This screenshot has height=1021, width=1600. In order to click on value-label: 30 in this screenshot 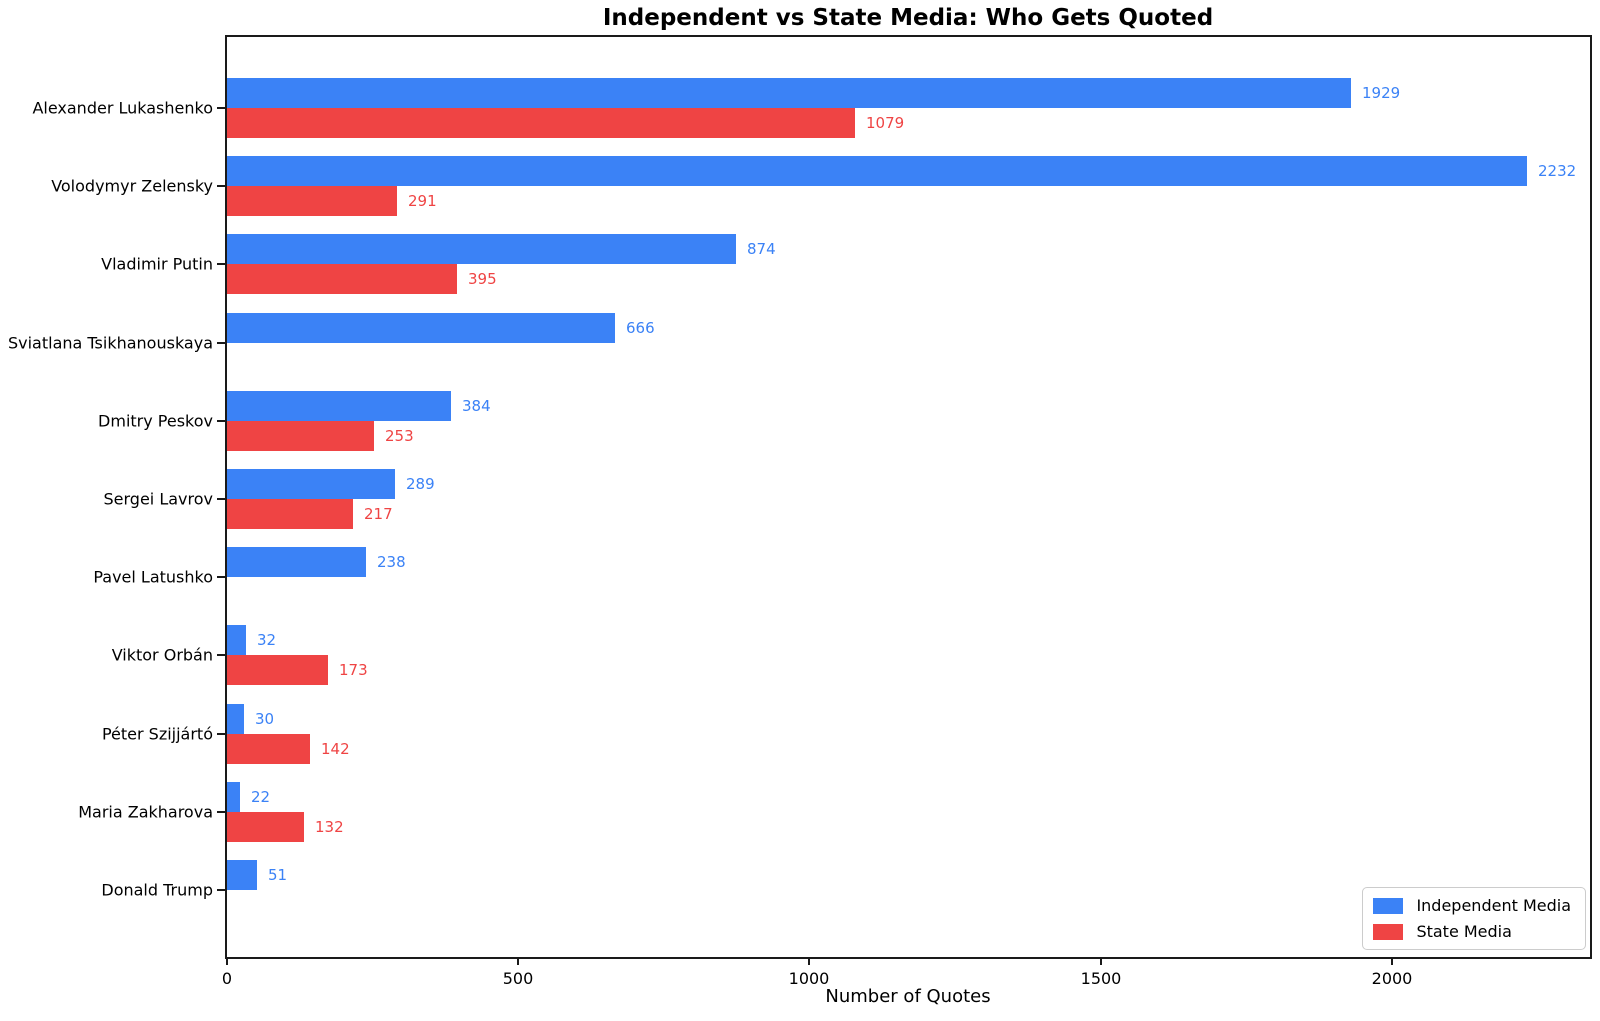, I will do `click(265, 718)`.